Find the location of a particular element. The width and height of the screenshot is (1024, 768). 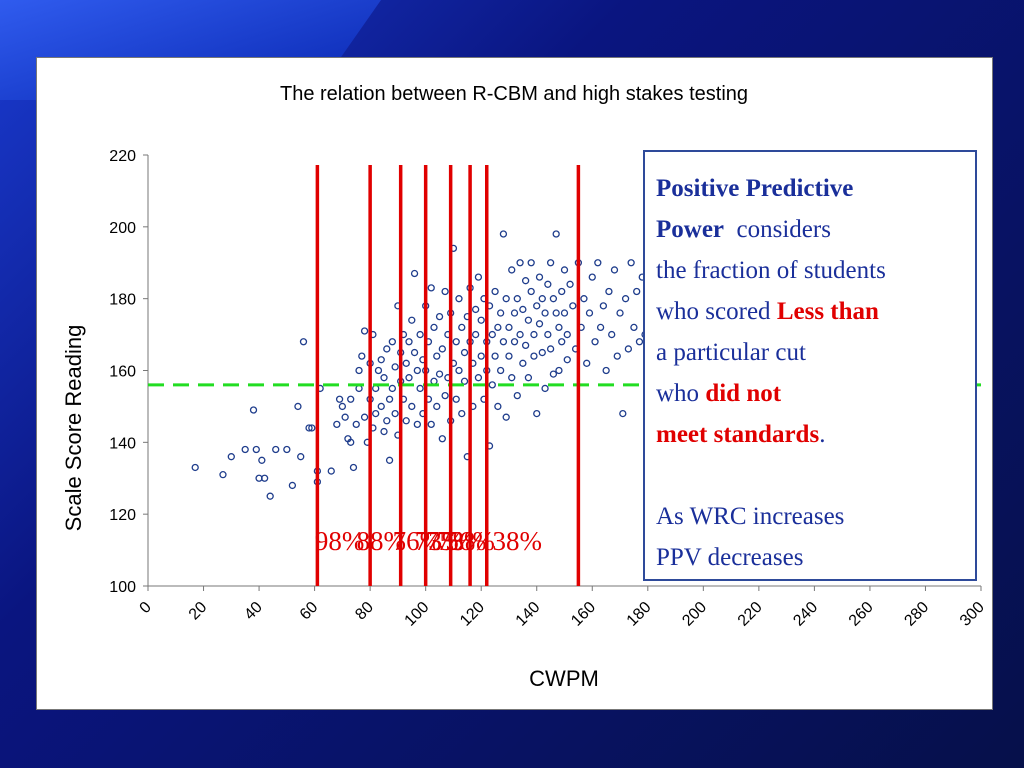

callout-spacer is located at coordinates (810, 475).